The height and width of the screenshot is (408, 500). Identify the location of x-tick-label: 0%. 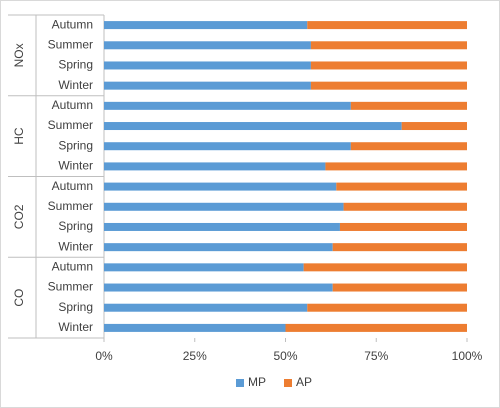
(104, 356).